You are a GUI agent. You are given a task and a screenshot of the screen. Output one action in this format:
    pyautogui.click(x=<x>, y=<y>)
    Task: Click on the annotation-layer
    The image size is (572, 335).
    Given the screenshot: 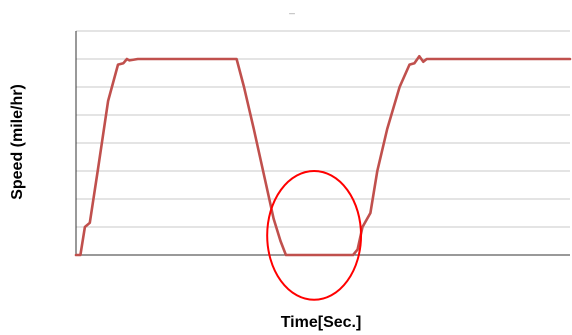 What is the action you would take?
    pyautogui.click(x=314, y=235)
    